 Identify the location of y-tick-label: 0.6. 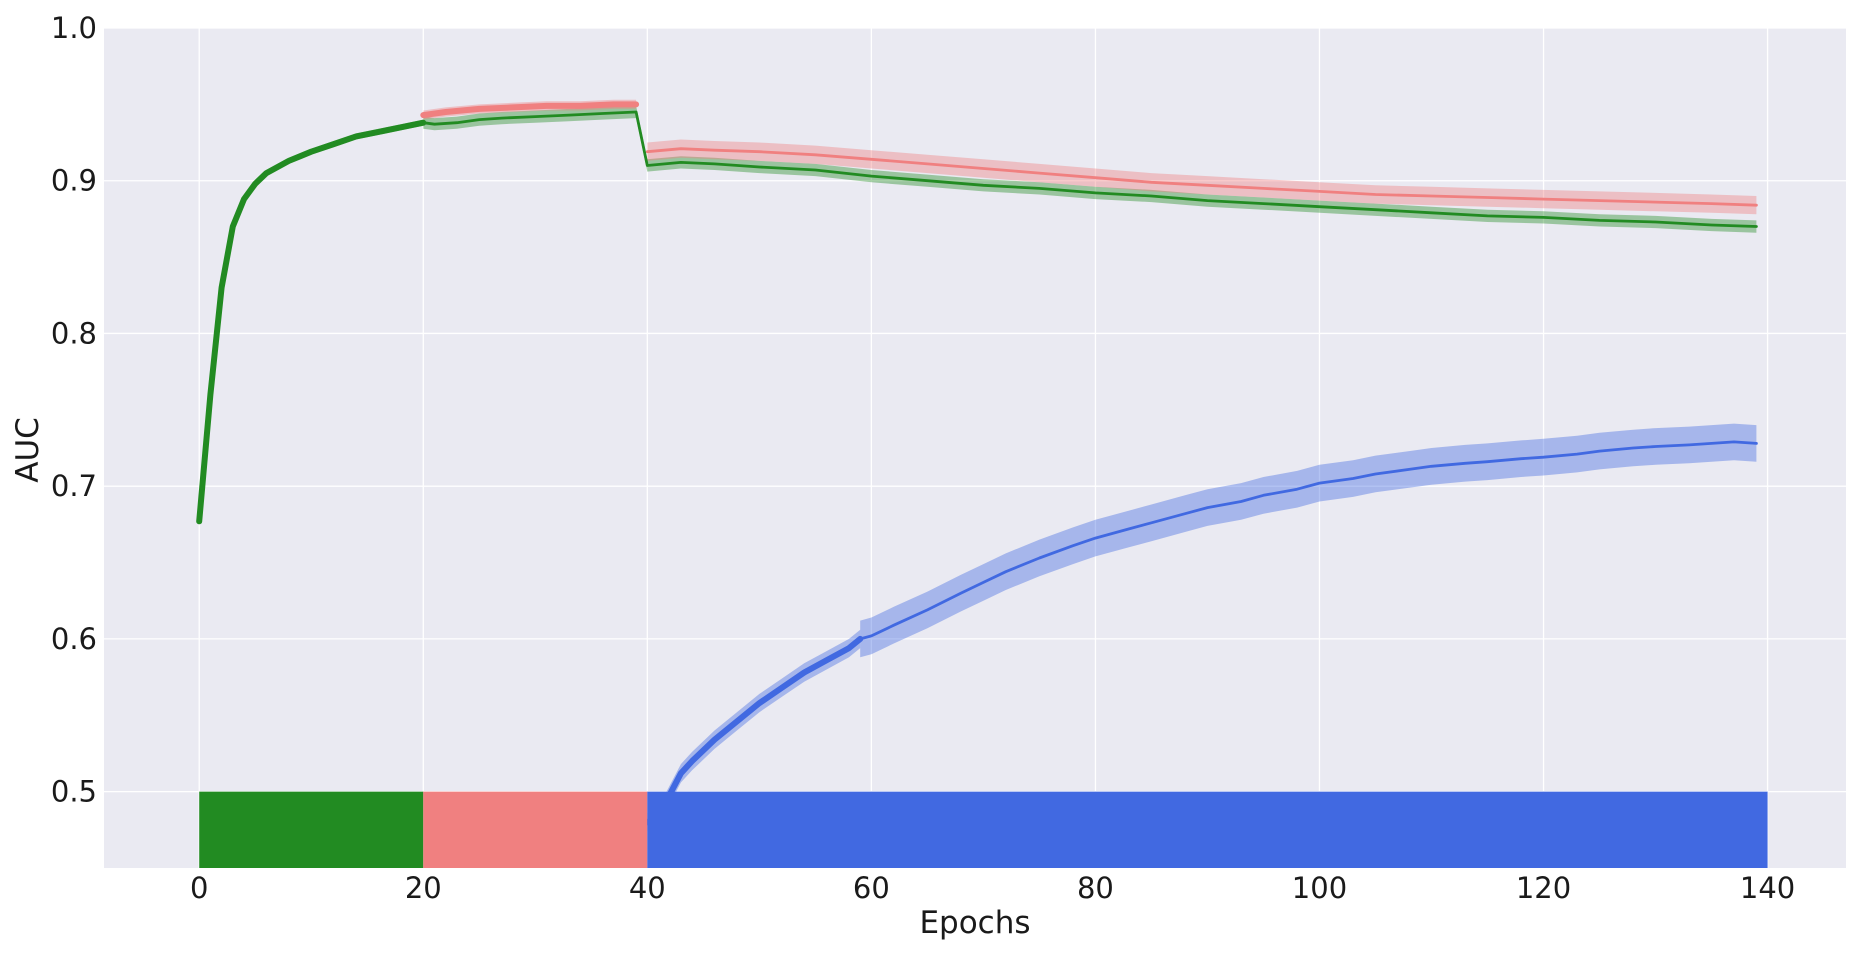
(74, 639).